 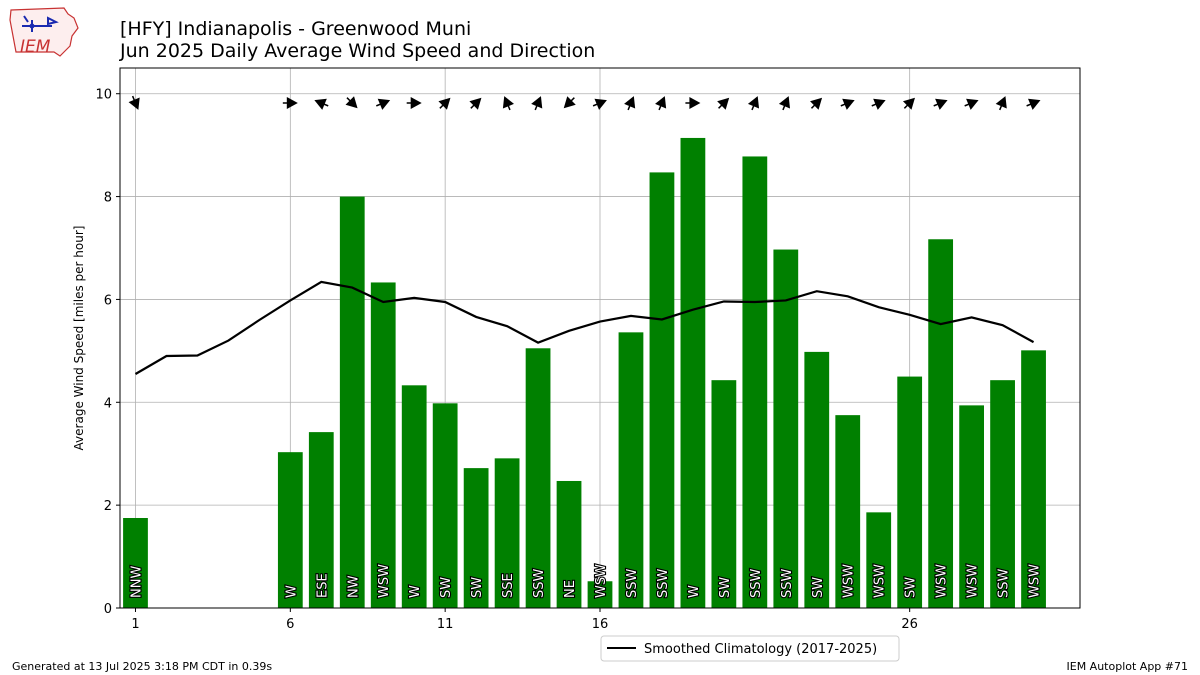 I want to click on climatology-line, so click(x=584, y=327).